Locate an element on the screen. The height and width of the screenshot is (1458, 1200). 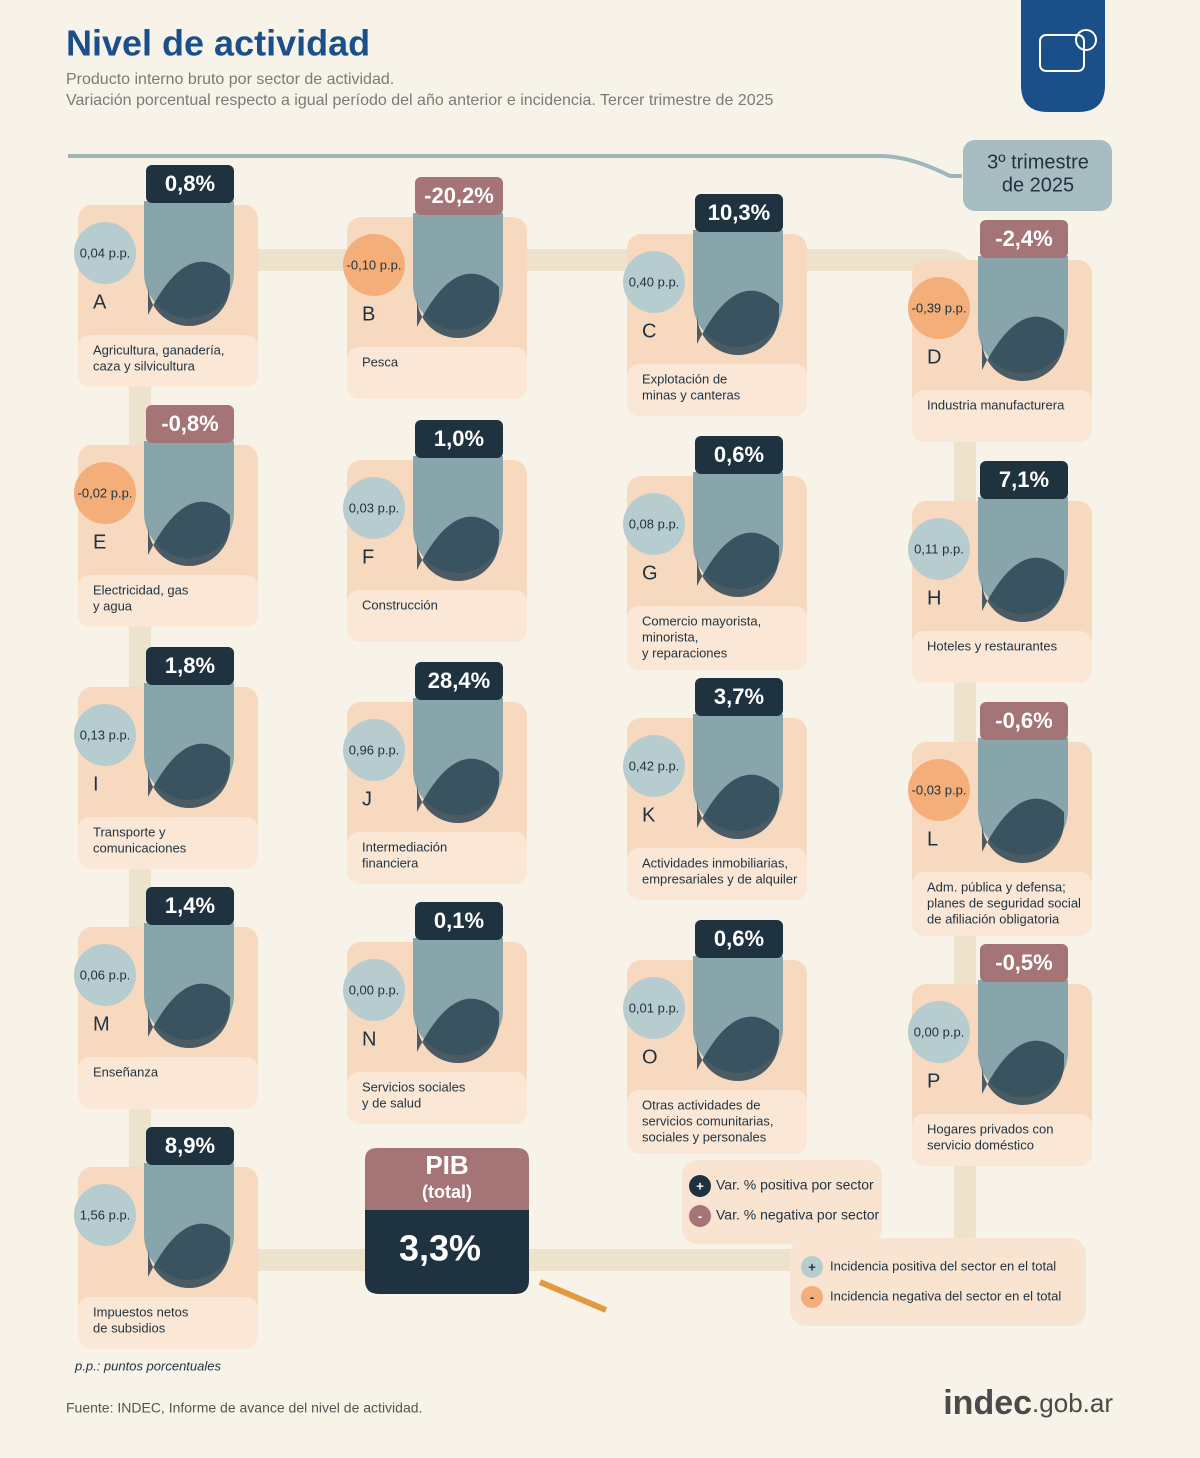
legend-text: Var. % positiva por sector is located at coordinates (795, 1185).